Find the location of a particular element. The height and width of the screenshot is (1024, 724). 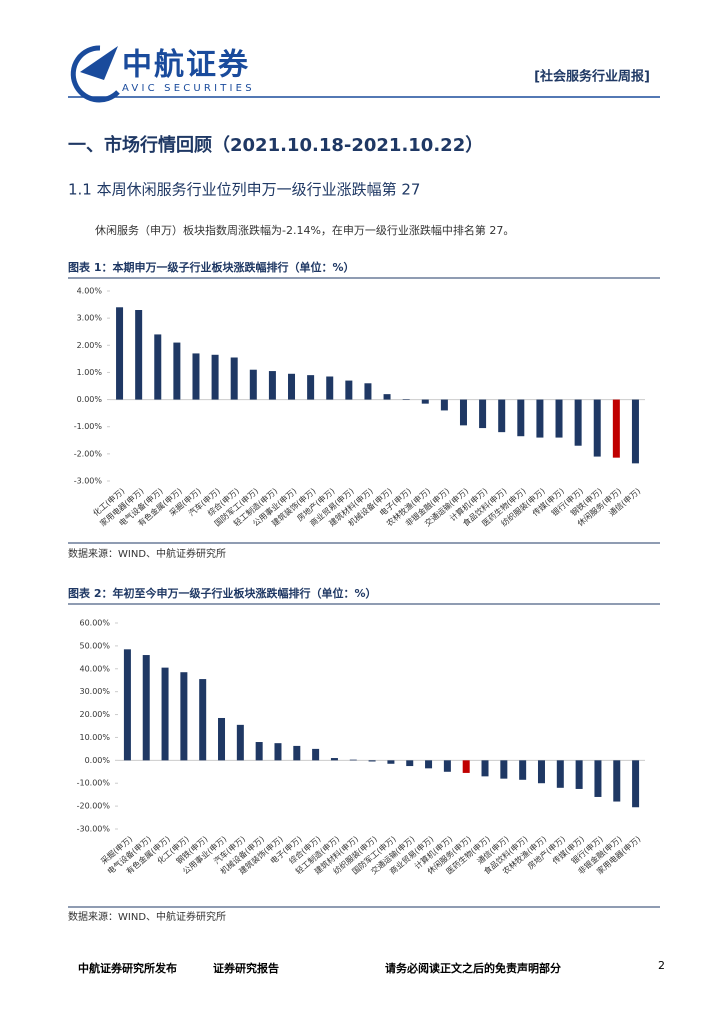

logo-plane is located at coordinates (99, 63).